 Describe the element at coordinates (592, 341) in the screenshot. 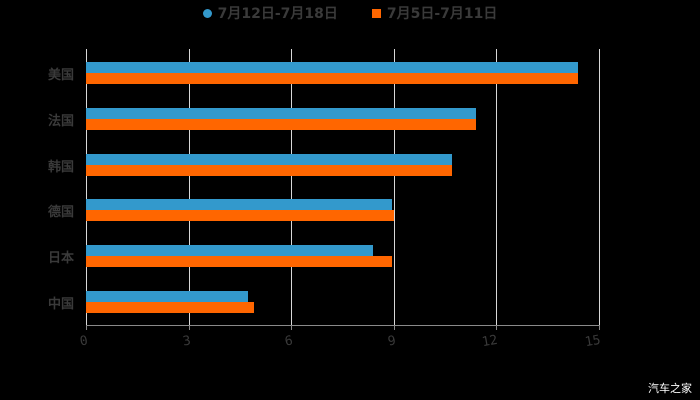

I see `x-tick-label: 15` at that location.